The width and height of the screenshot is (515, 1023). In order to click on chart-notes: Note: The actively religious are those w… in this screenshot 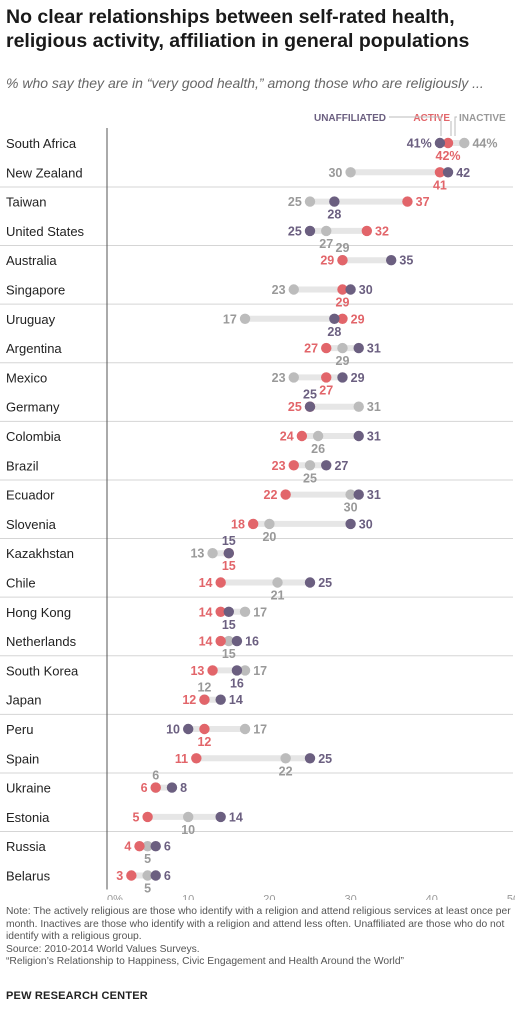, I will do `click(258, 937)`.